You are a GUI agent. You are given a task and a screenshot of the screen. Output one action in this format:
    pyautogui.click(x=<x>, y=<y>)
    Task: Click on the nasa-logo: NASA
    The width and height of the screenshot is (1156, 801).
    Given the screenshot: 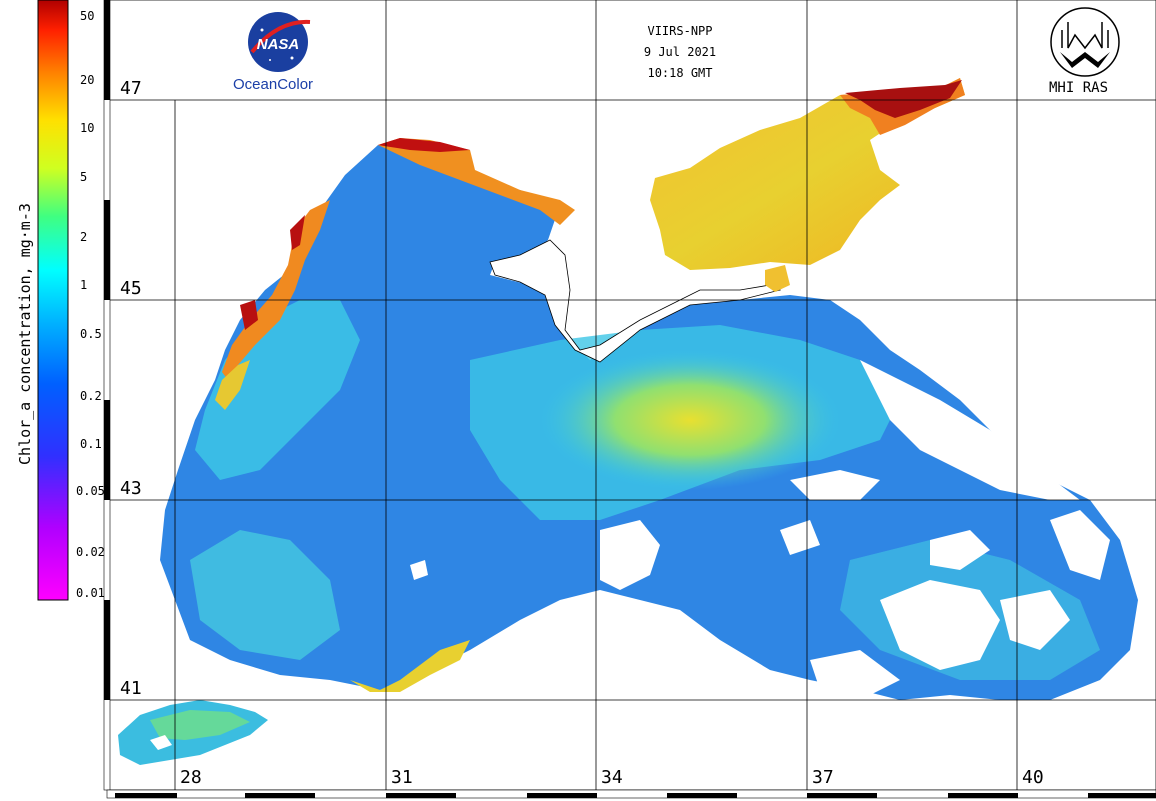 What is the action you would take?
    pyautogui.click(x=279, y=42)
    